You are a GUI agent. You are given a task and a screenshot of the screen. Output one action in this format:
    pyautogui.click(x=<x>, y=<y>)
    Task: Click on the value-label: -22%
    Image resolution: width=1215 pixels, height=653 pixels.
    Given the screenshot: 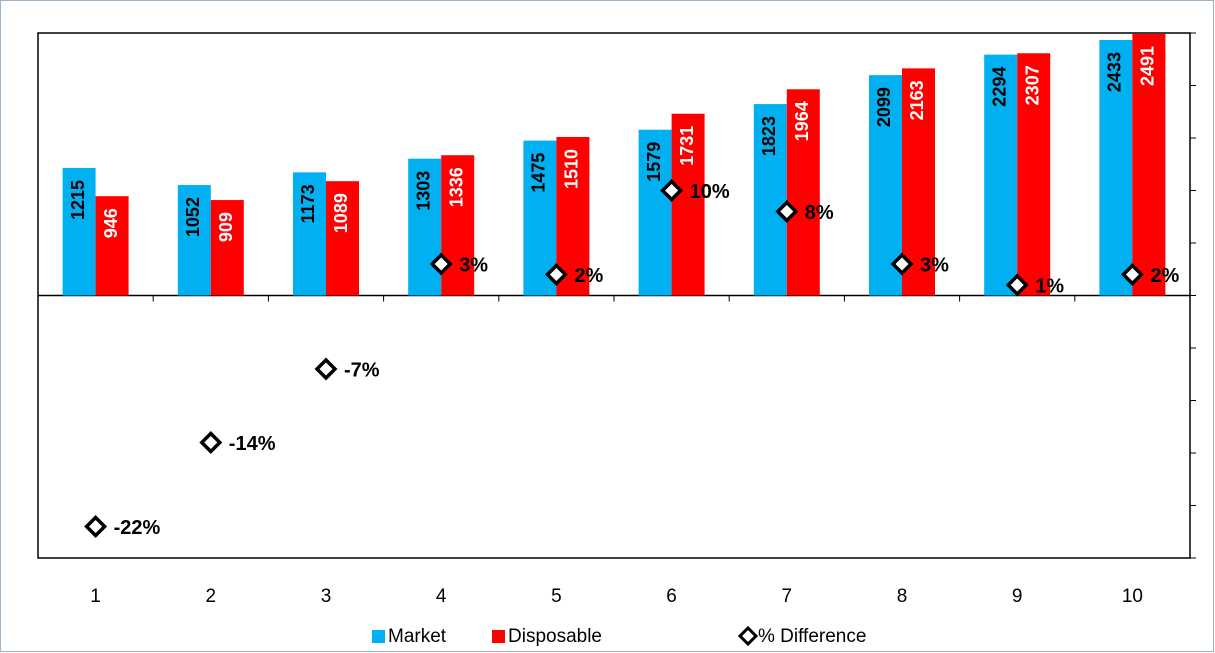 What is the action you would take?
    pyautogui.click(x=137, y=528)
    